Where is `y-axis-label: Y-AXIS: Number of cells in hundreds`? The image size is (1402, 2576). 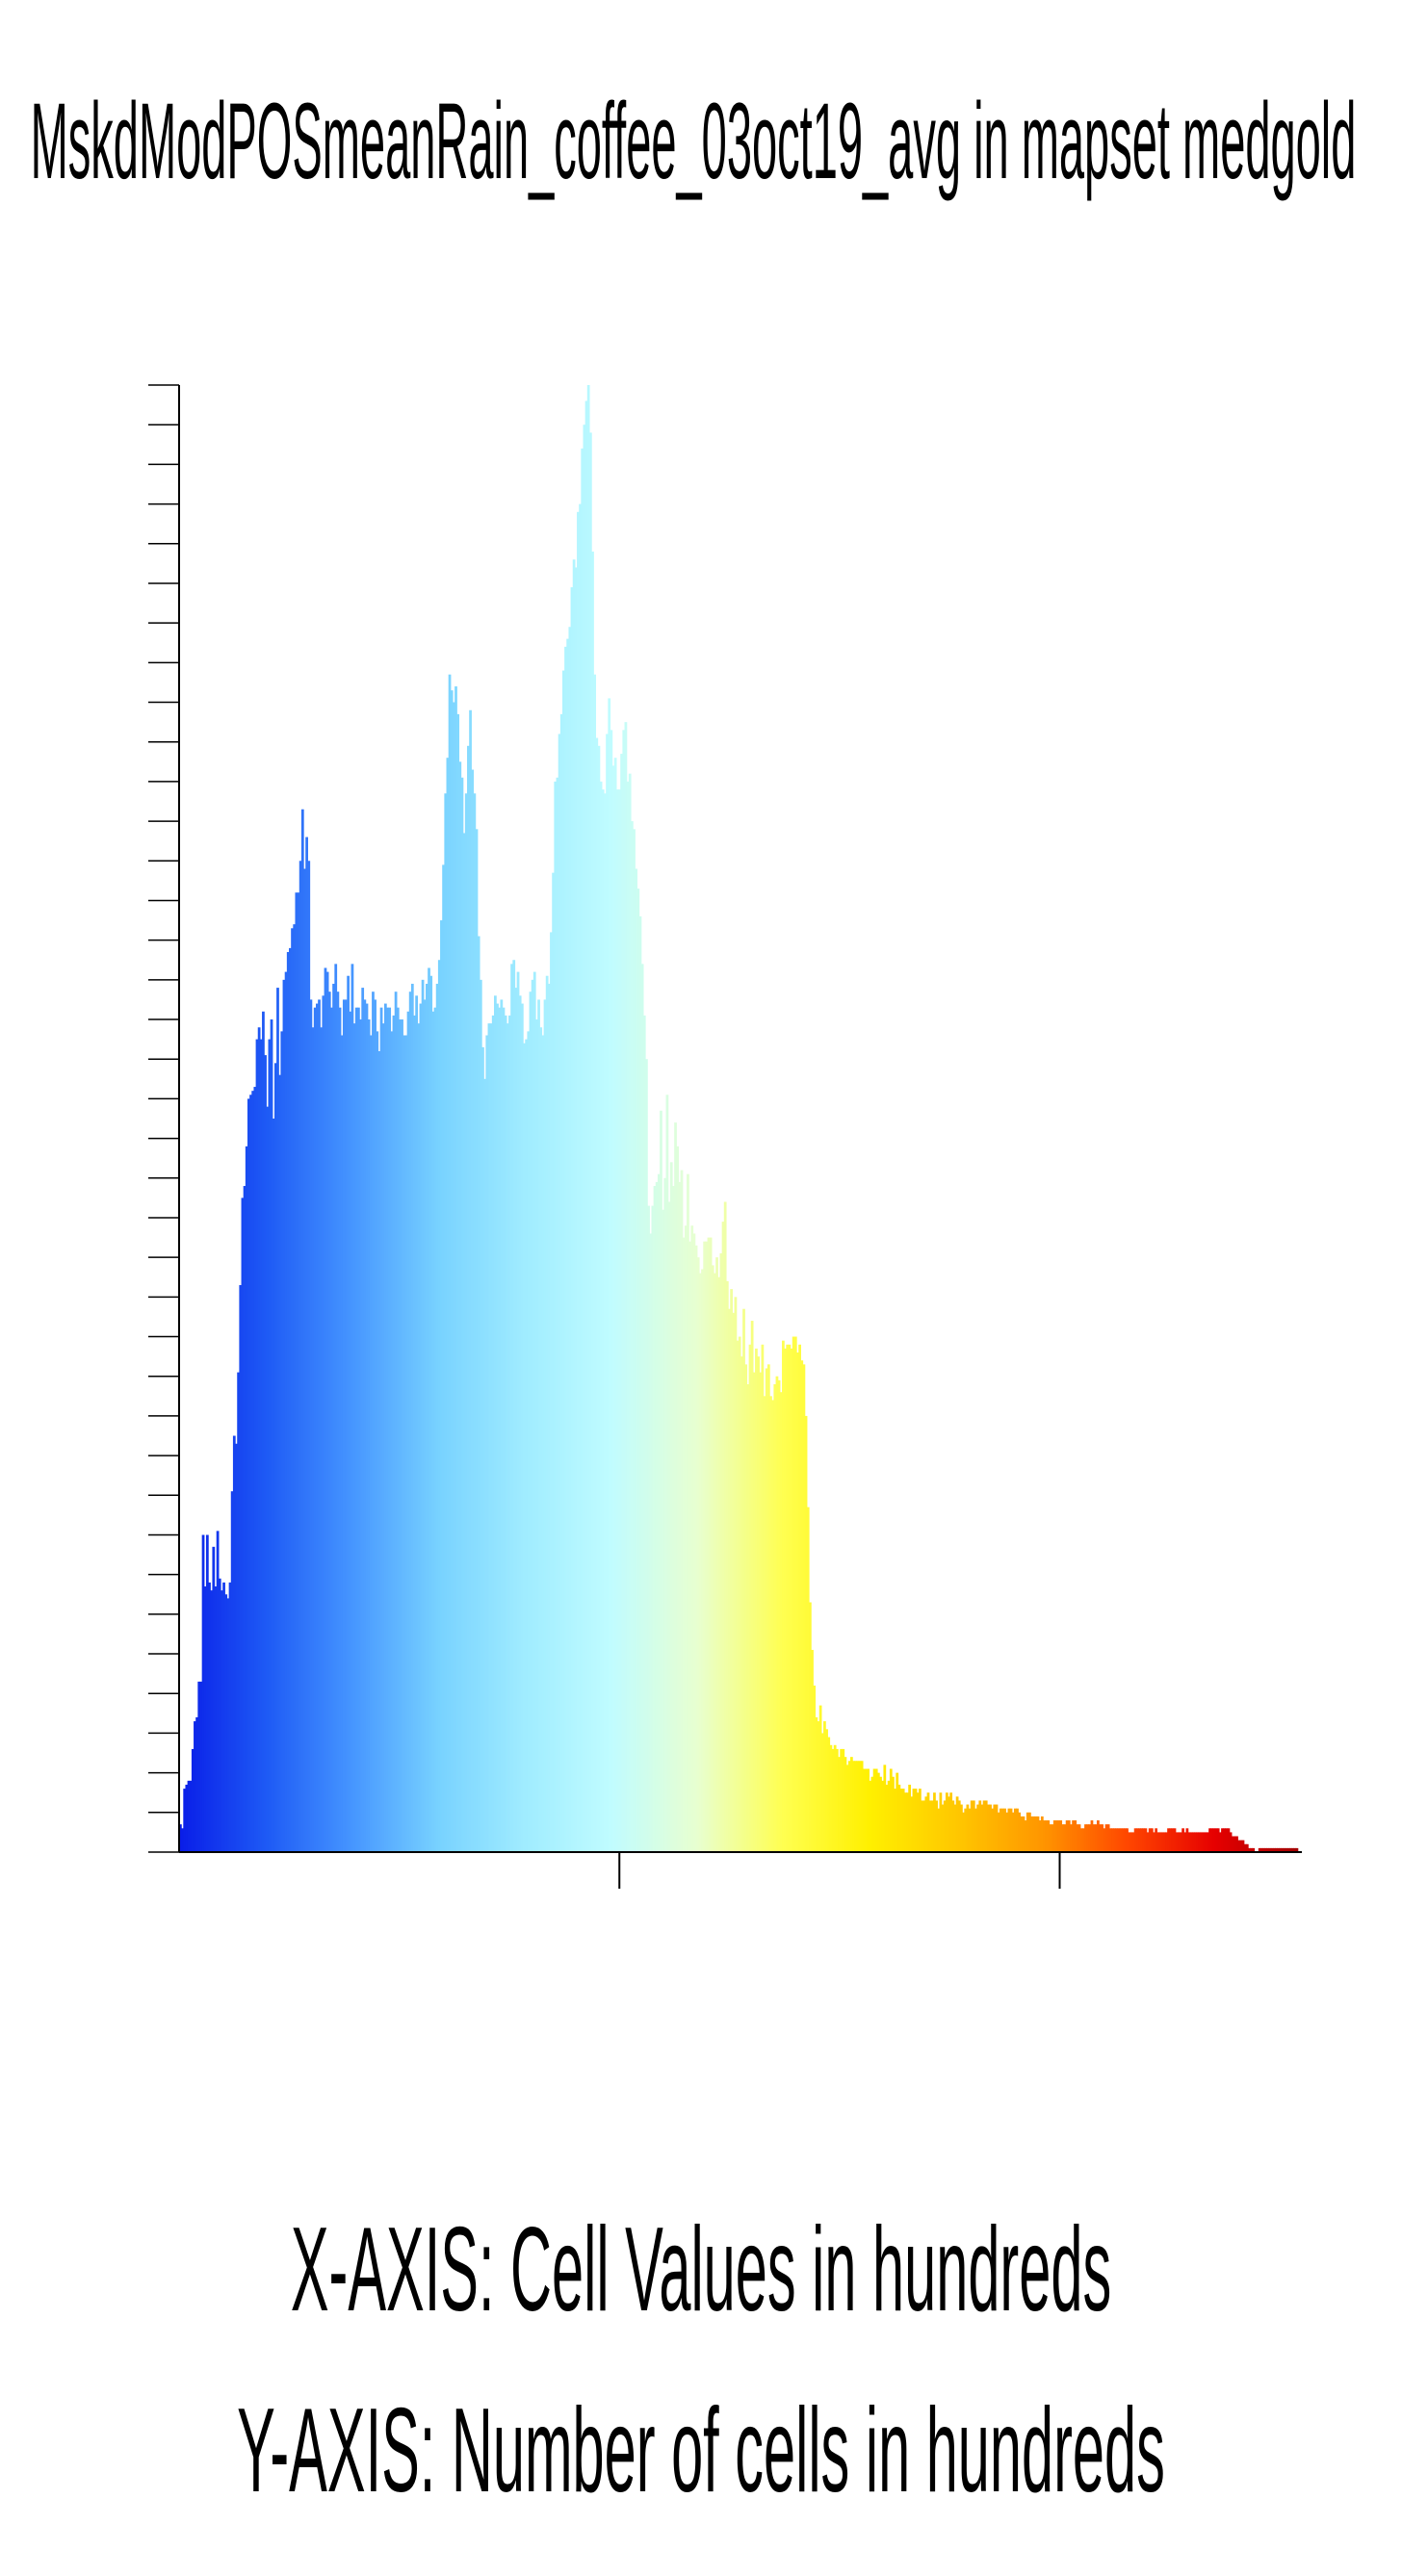
y-axis-label: Y-AXIS: Number of cells in hundreds is located at coordinates (701, 2450).